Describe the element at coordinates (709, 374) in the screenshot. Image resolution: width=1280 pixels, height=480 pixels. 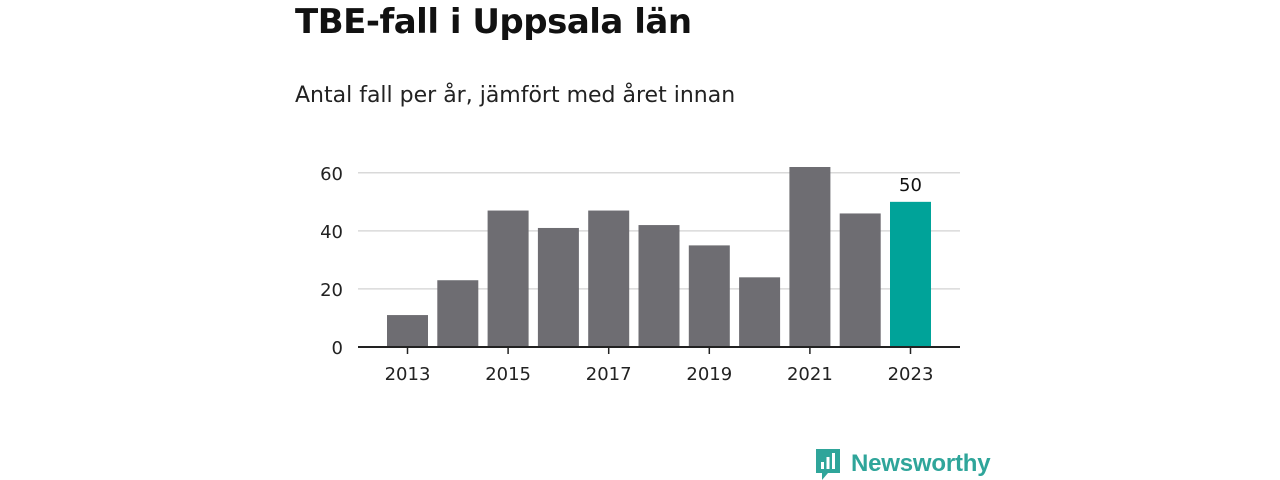
I see `x-tick-label: 2019` at that location.